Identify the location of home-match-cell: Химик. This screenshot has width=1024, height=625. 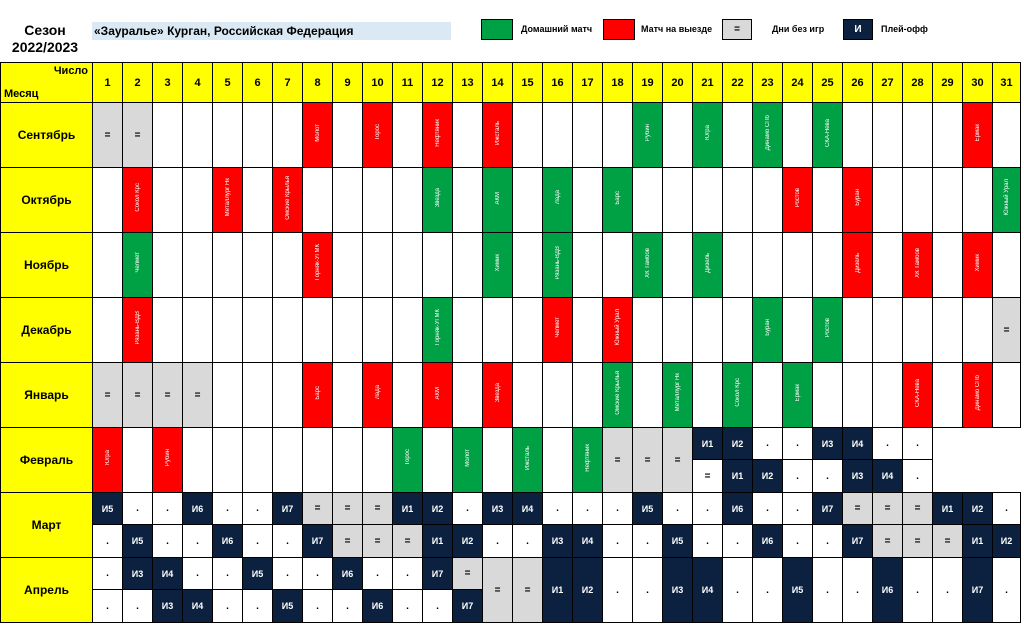
(497, 265).